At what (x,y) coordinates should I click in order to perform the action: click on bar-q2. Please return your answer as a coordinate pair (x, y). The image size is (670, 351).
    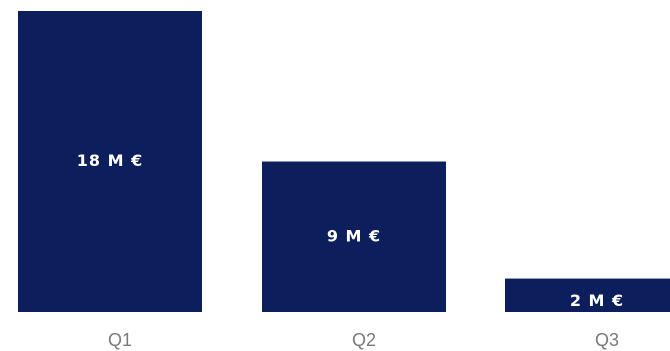
    Looking at the image, I should click on (354, 236).